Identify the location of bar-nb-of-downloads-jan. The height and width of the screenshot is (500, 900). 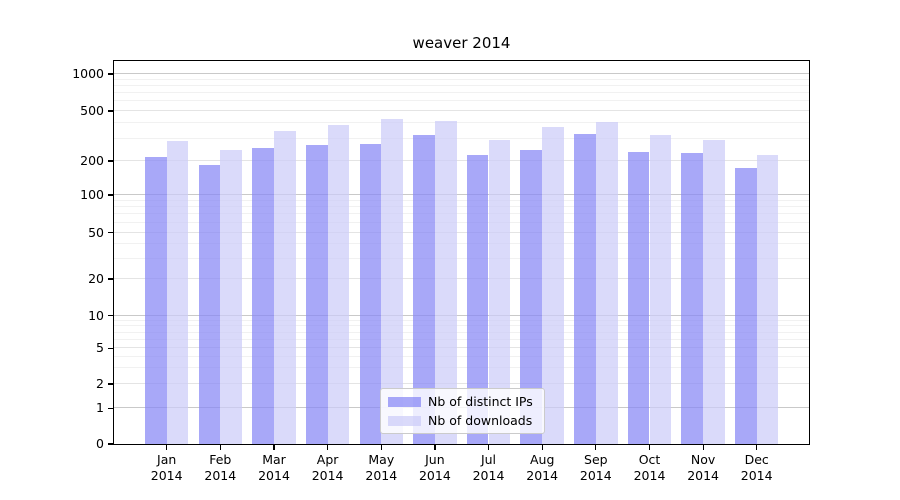
(177, 292).